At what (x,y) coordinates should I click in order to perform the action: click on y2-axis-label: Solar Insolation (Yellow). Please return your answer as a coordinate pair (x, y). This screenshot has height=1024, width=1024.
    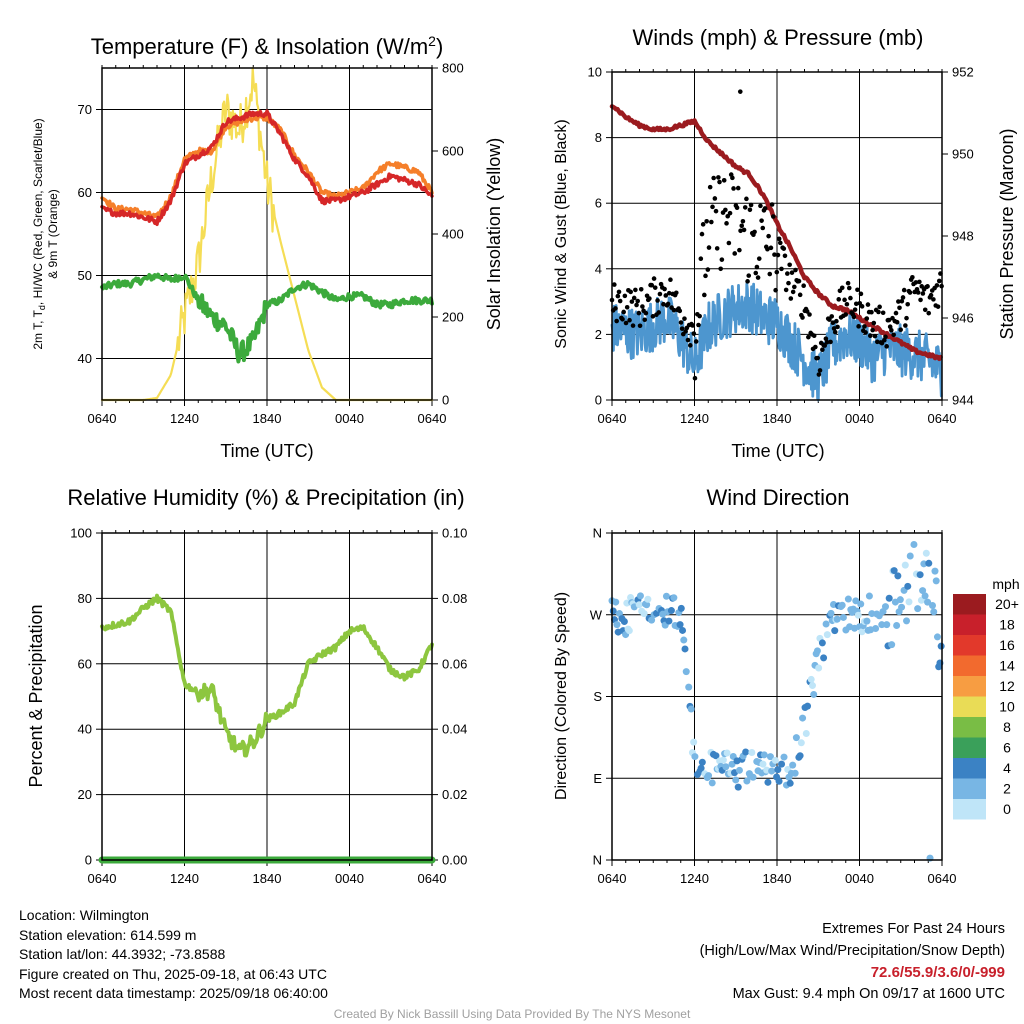
    Looking at the image, I should click on (494, 234).